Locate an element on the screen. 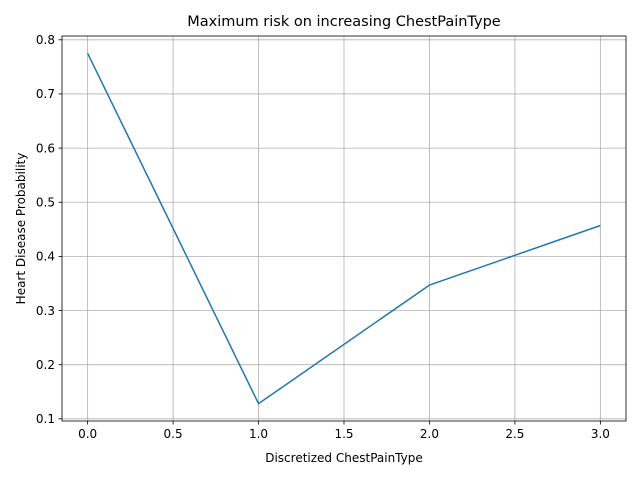 The width and height of the screenshot is (640, 480). y-tick-label: 0.1 is located at coordinates (45, 419).